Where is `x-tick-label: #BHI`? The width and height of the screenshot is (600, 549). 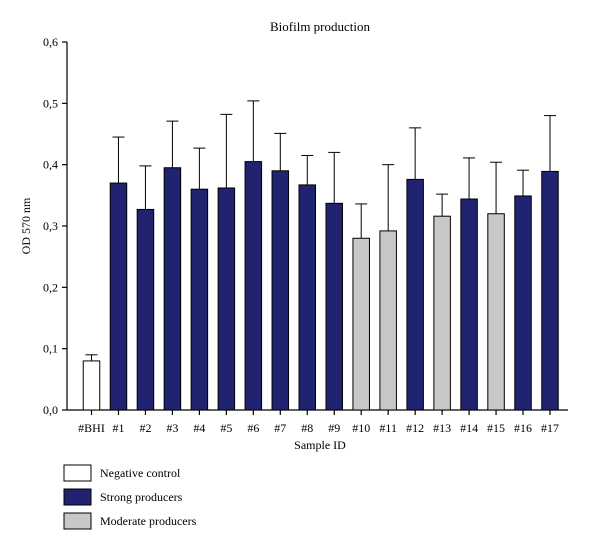 x-tick-label: #BHI is located at coordinates (91, 428).